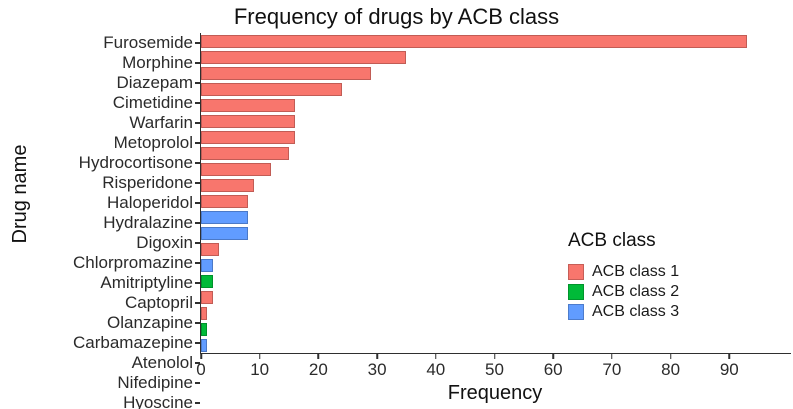  What do you see at coordinates (158, 302) in the screenshot?
I see `y-tick-label: Captopril` at bounding box center [158, 302].